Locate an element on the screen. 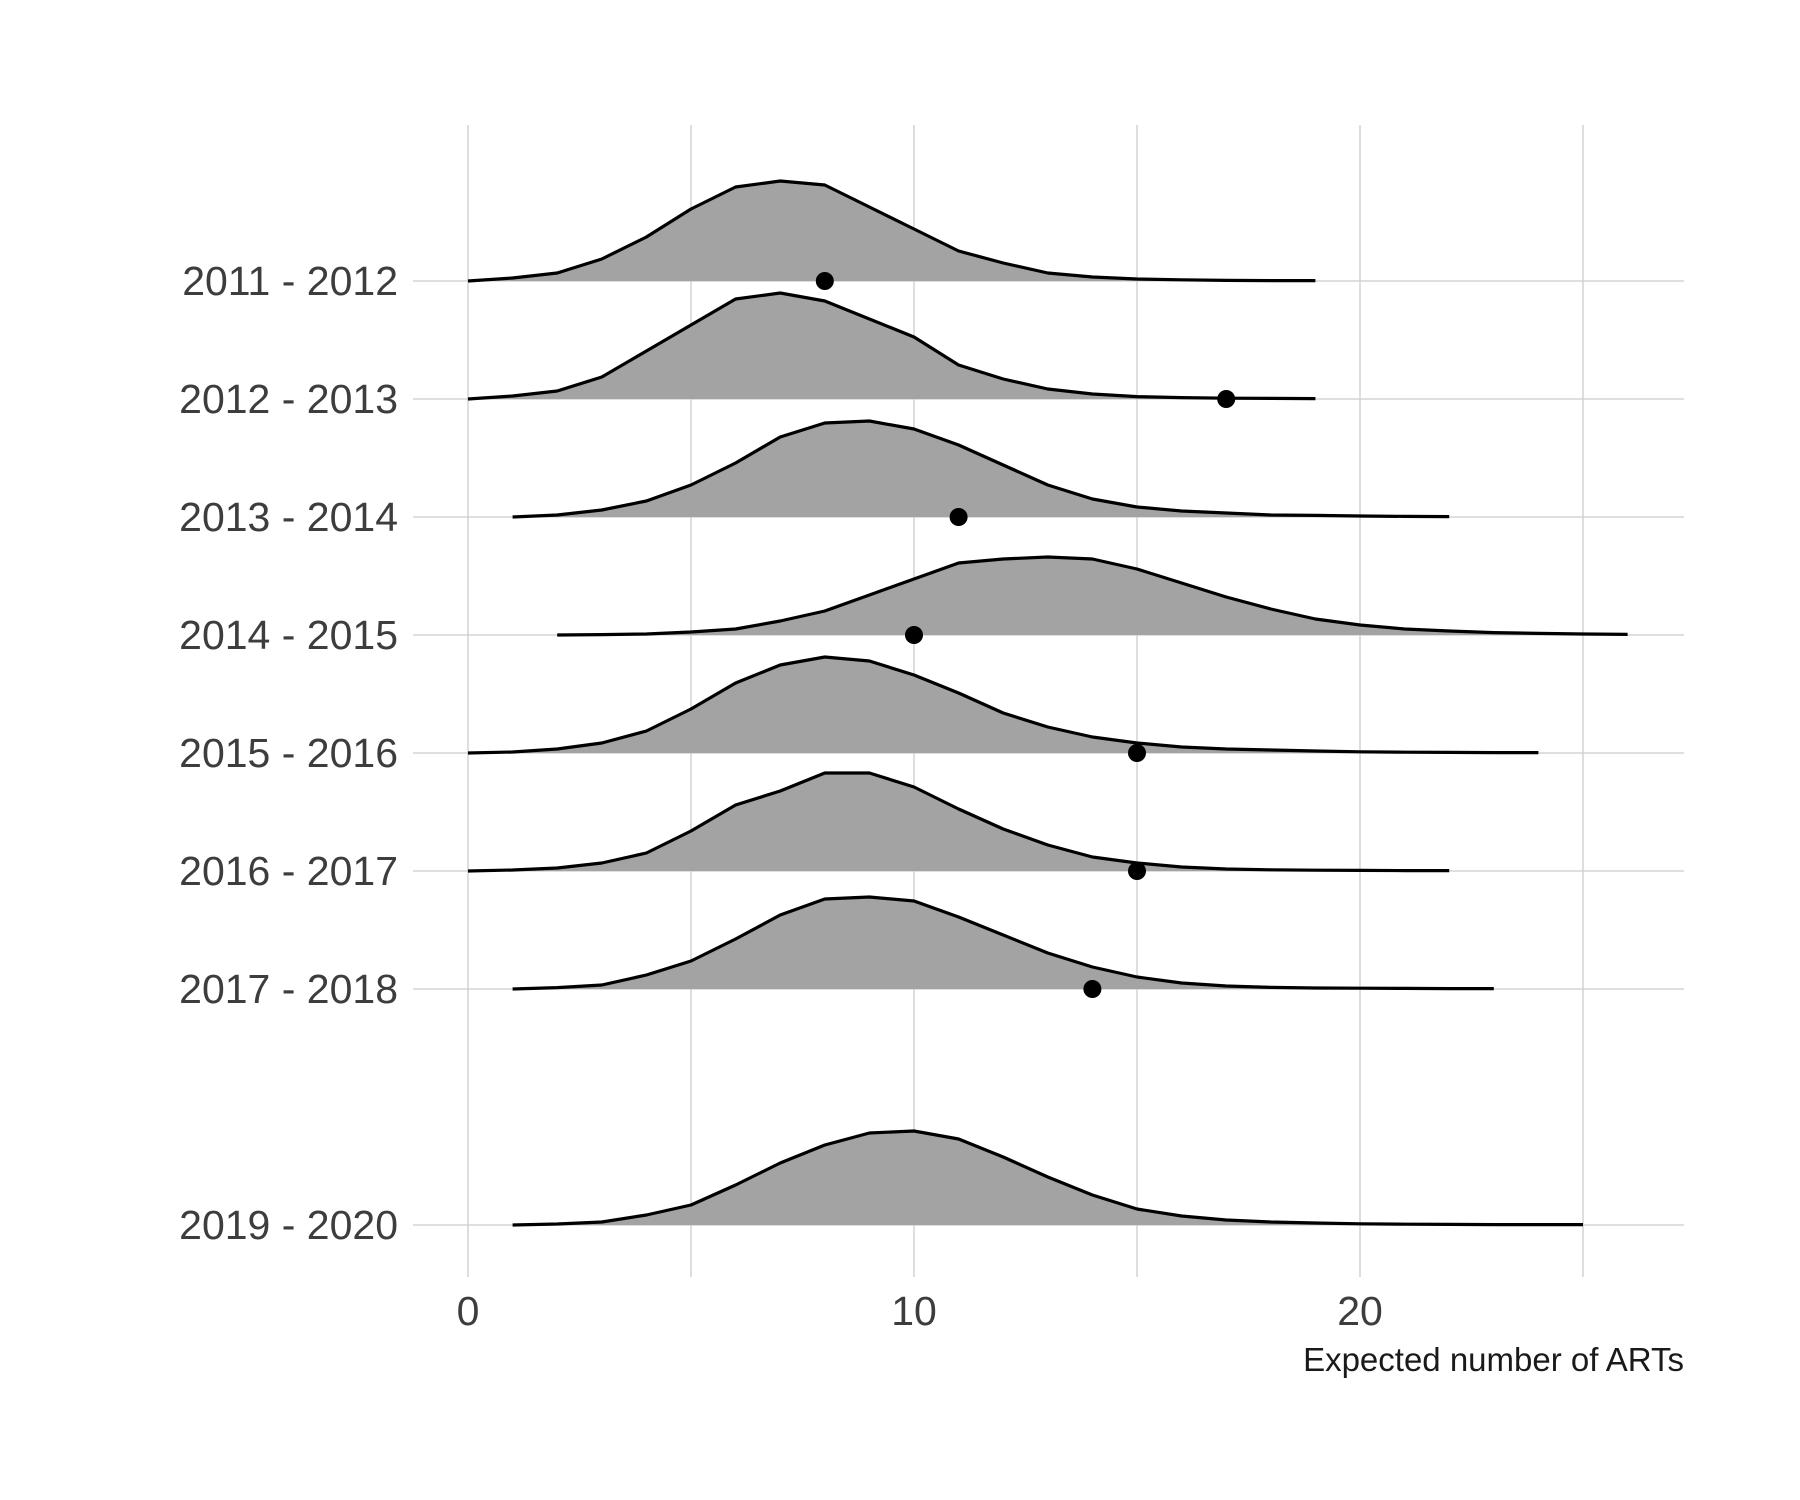  x-tick-label: 0 is located at coordinates (468, 1311).